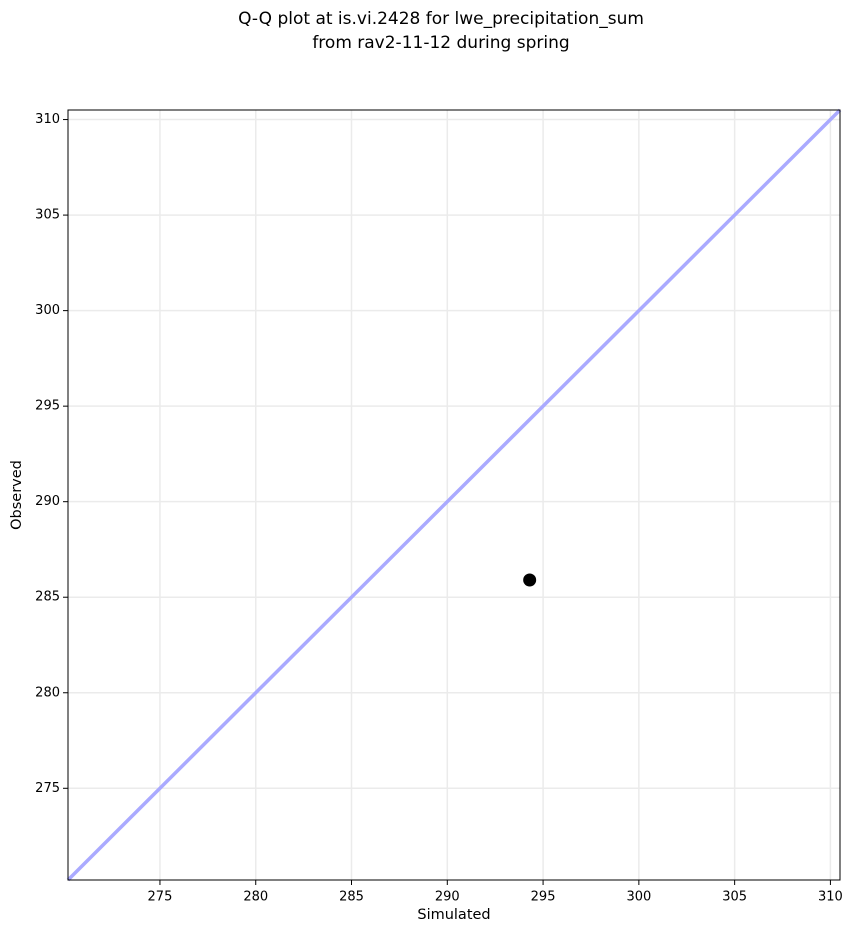 This screenshot has width=857, height=934. Describe the element at coordinates (440, 43) in the screenshot. I see `chart-title: from rav2-11-12 during spring` at that location.